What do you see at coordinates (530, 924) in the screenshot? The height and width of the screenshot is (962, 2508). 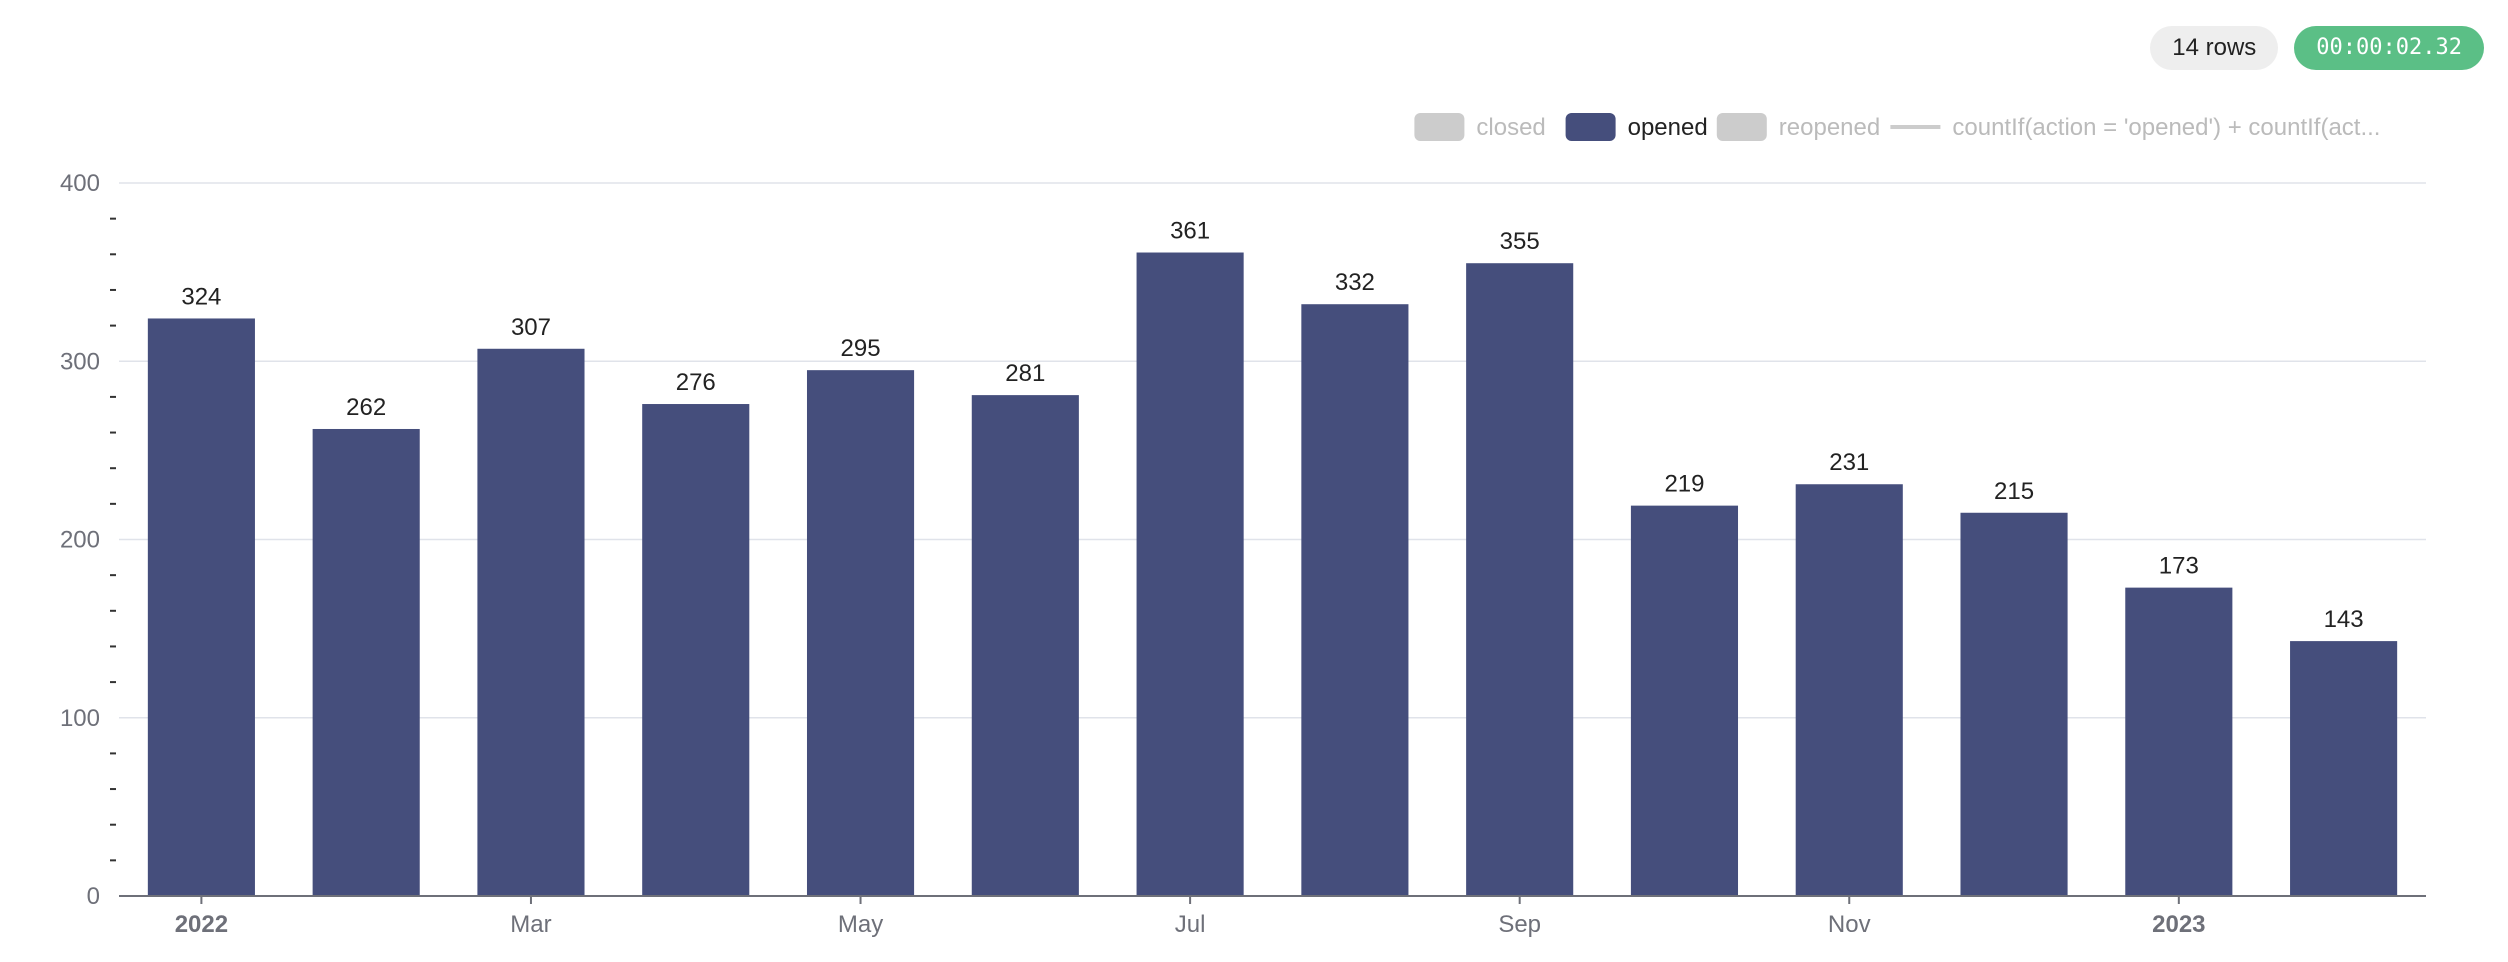 I see `x-tick-label: Mar` at bounding box center [530, 924].